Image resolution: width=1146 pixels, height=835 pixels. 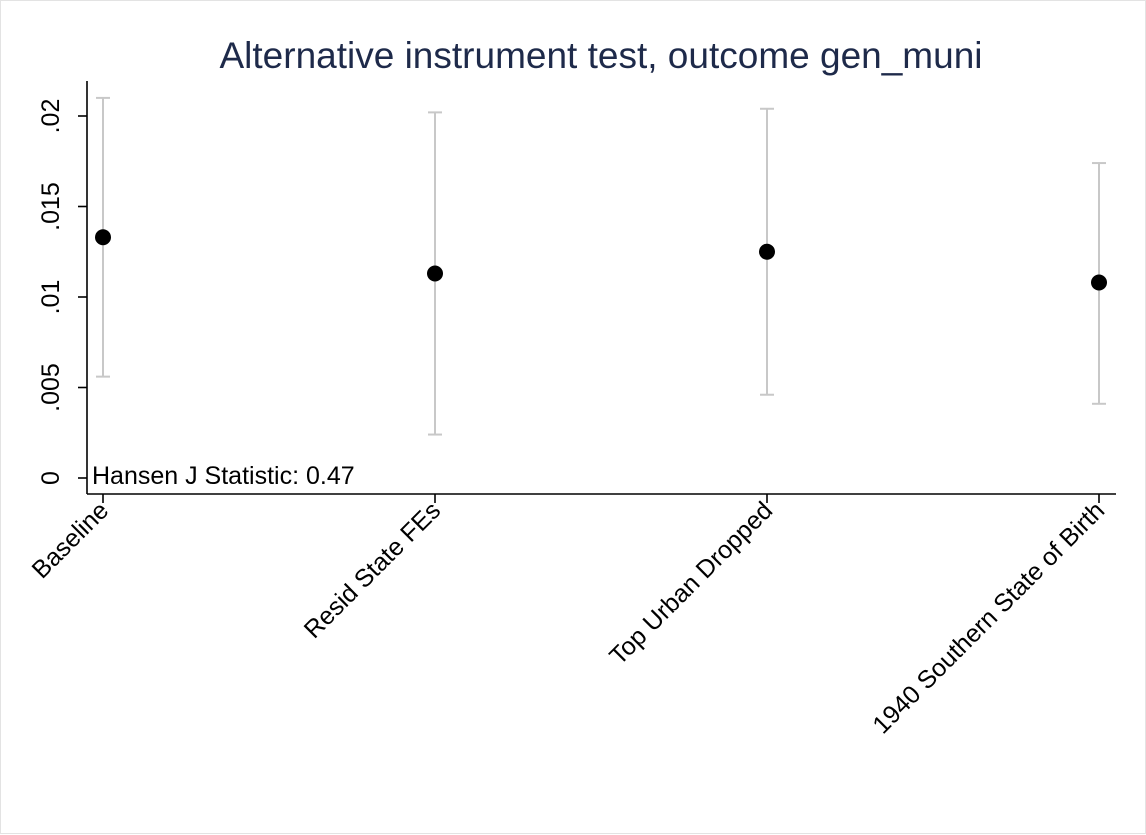 I want to click on y-tick-label: .01, so click(x=51, y=297).